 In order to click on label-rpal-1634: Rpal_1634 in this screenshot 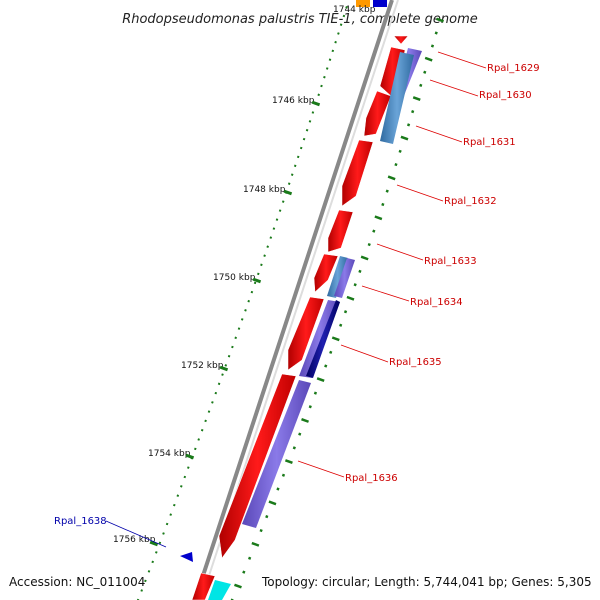, I will do `click(436, 302)`.